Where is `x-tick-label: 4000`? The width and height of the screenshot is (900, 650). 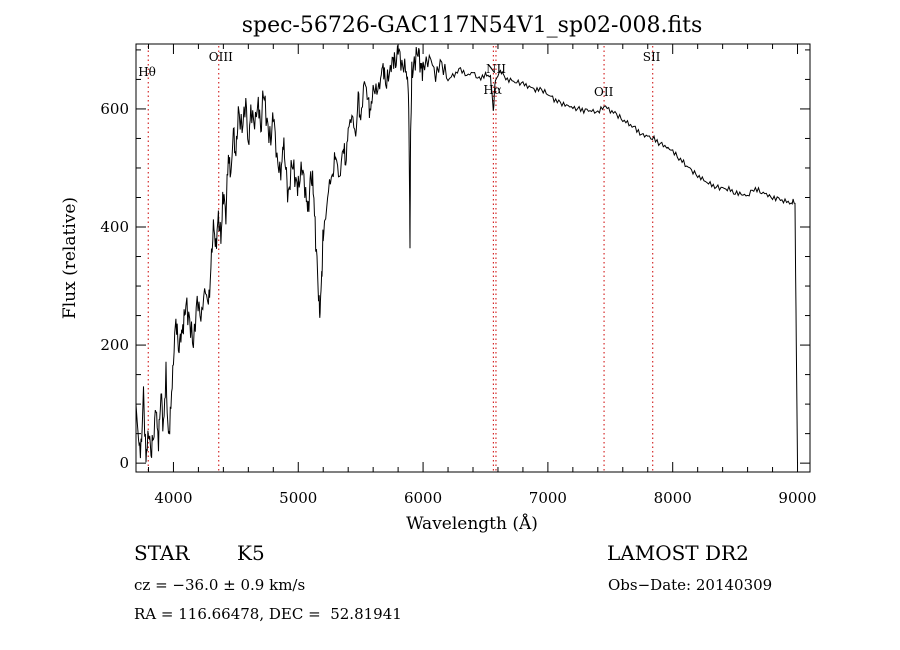 x-tick-label: 4000 is located at coordinates (173, 498).